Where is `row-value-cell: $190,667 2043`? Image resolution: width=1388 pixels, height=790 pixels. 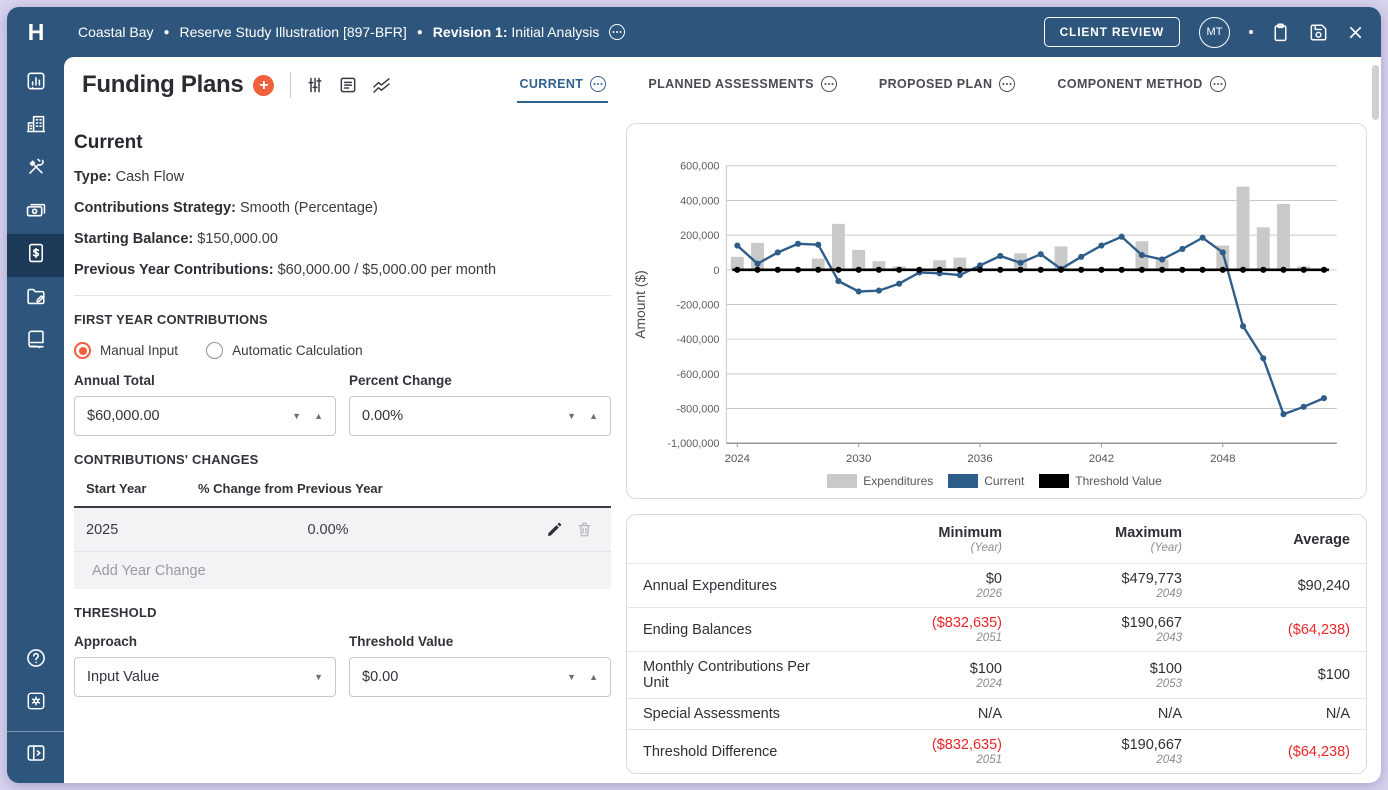
row-value-cell: $190,667 2043 is located at coordinates (1092, 629).